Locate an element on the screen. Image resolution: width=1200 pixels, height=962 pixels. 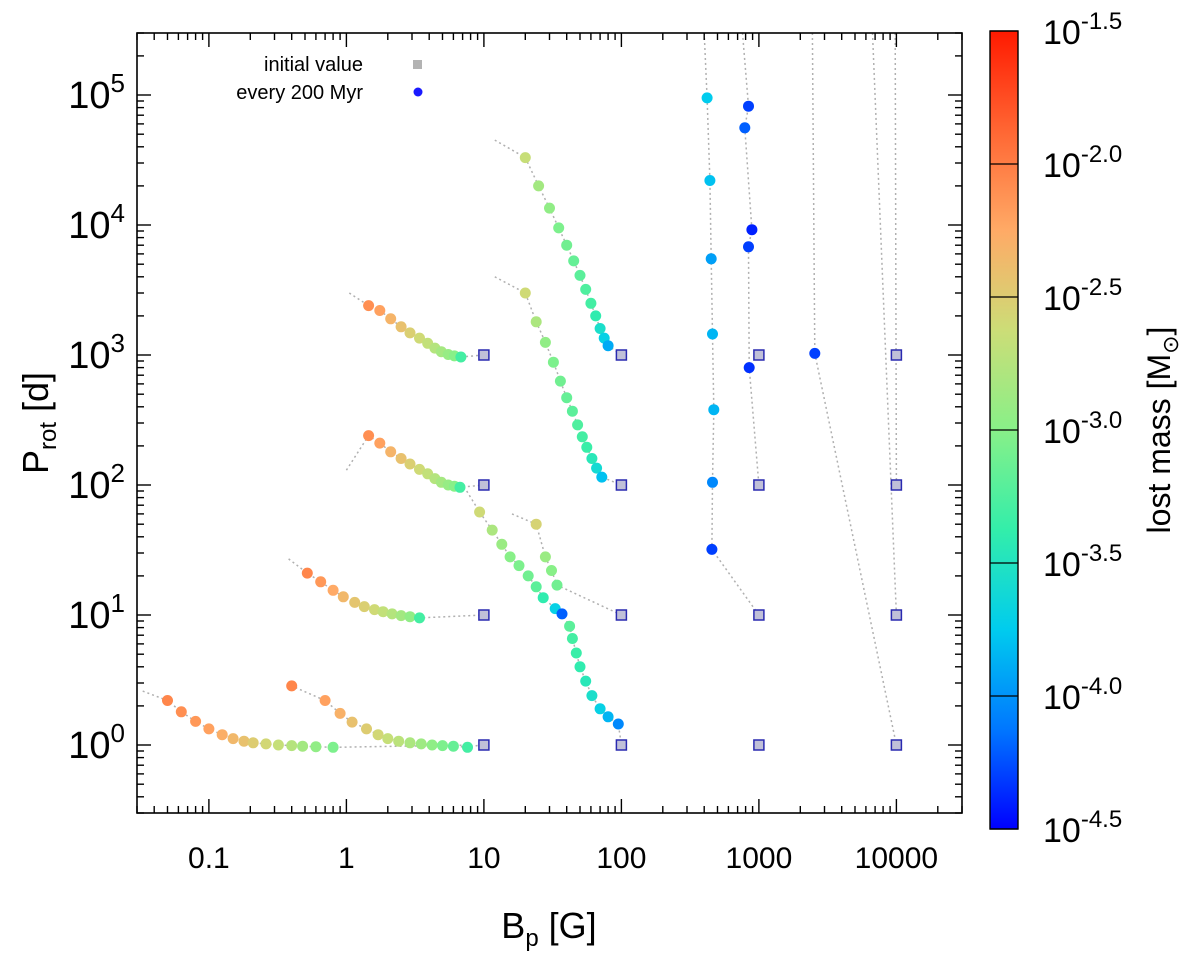
track-line-B10000-P1 is located at coordinates (854, 389).